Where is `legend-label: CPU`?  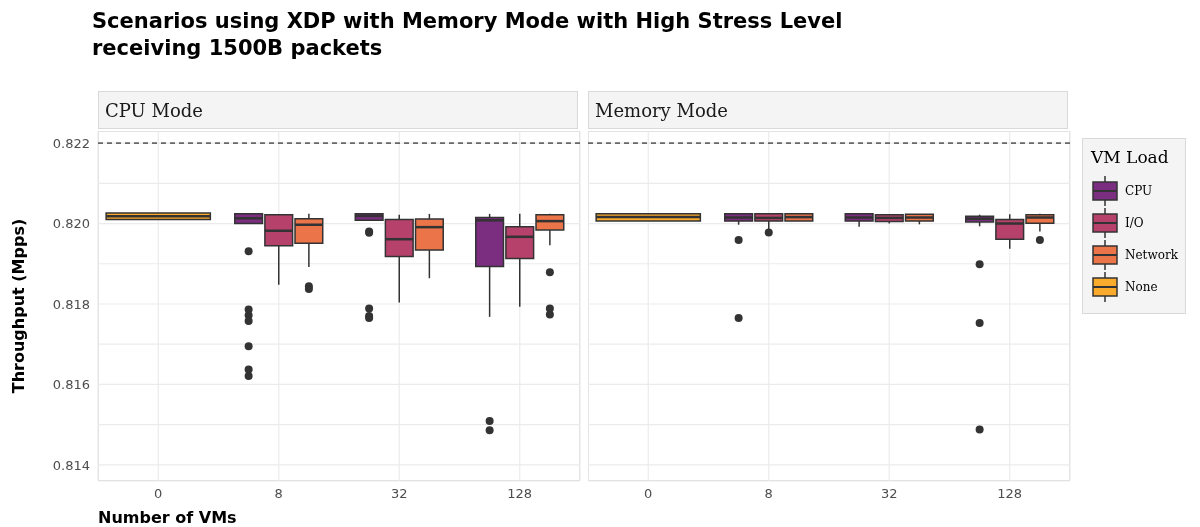 legend-label: CPU is located at coordinates (1139, 191).